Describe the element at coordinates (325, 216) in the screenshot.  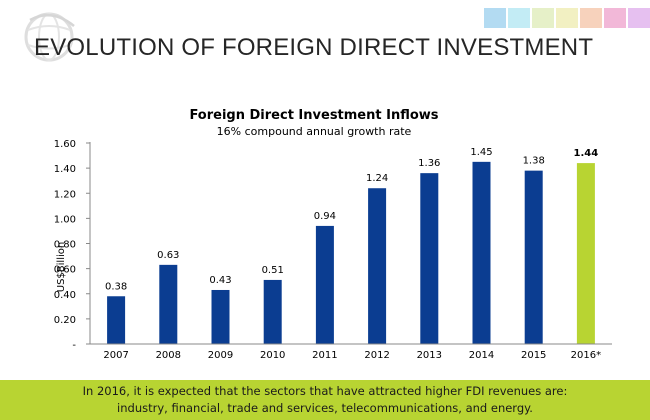
I see `data-label: 0.94` at that location.